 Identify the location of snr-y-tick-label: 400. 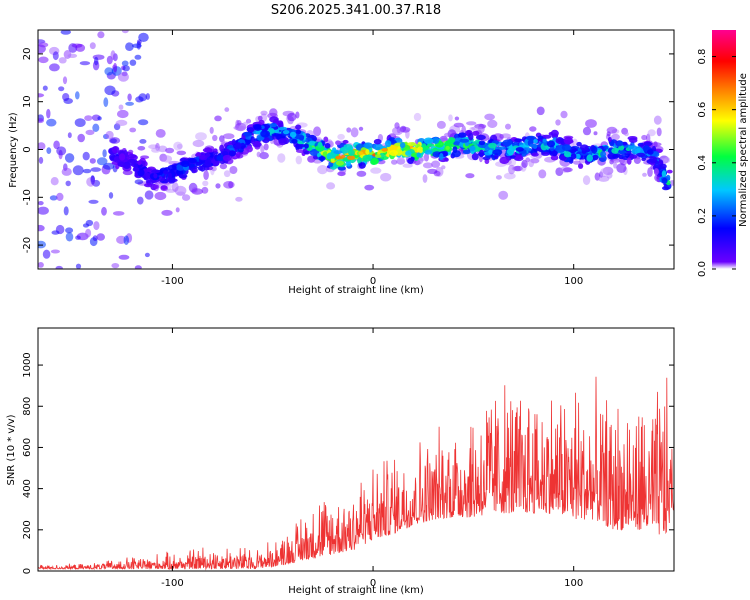
(27, 488).